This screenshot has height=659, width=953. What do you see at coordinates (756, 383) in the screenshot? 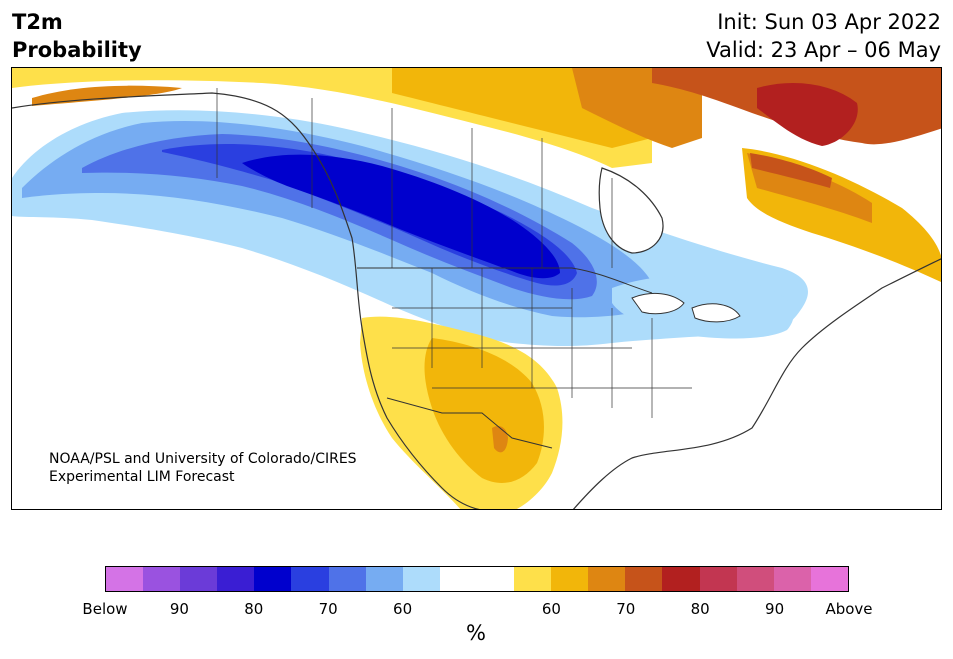
I see `coastline-east` at bounding box center [756, 383].